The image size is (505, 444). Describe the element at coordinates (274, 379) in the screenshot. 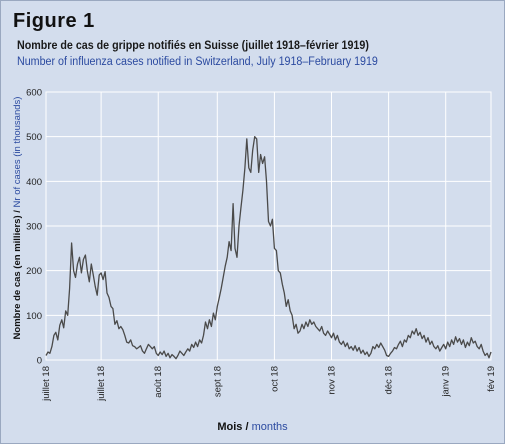

I see `x-tick-label: oct 18` at that location.